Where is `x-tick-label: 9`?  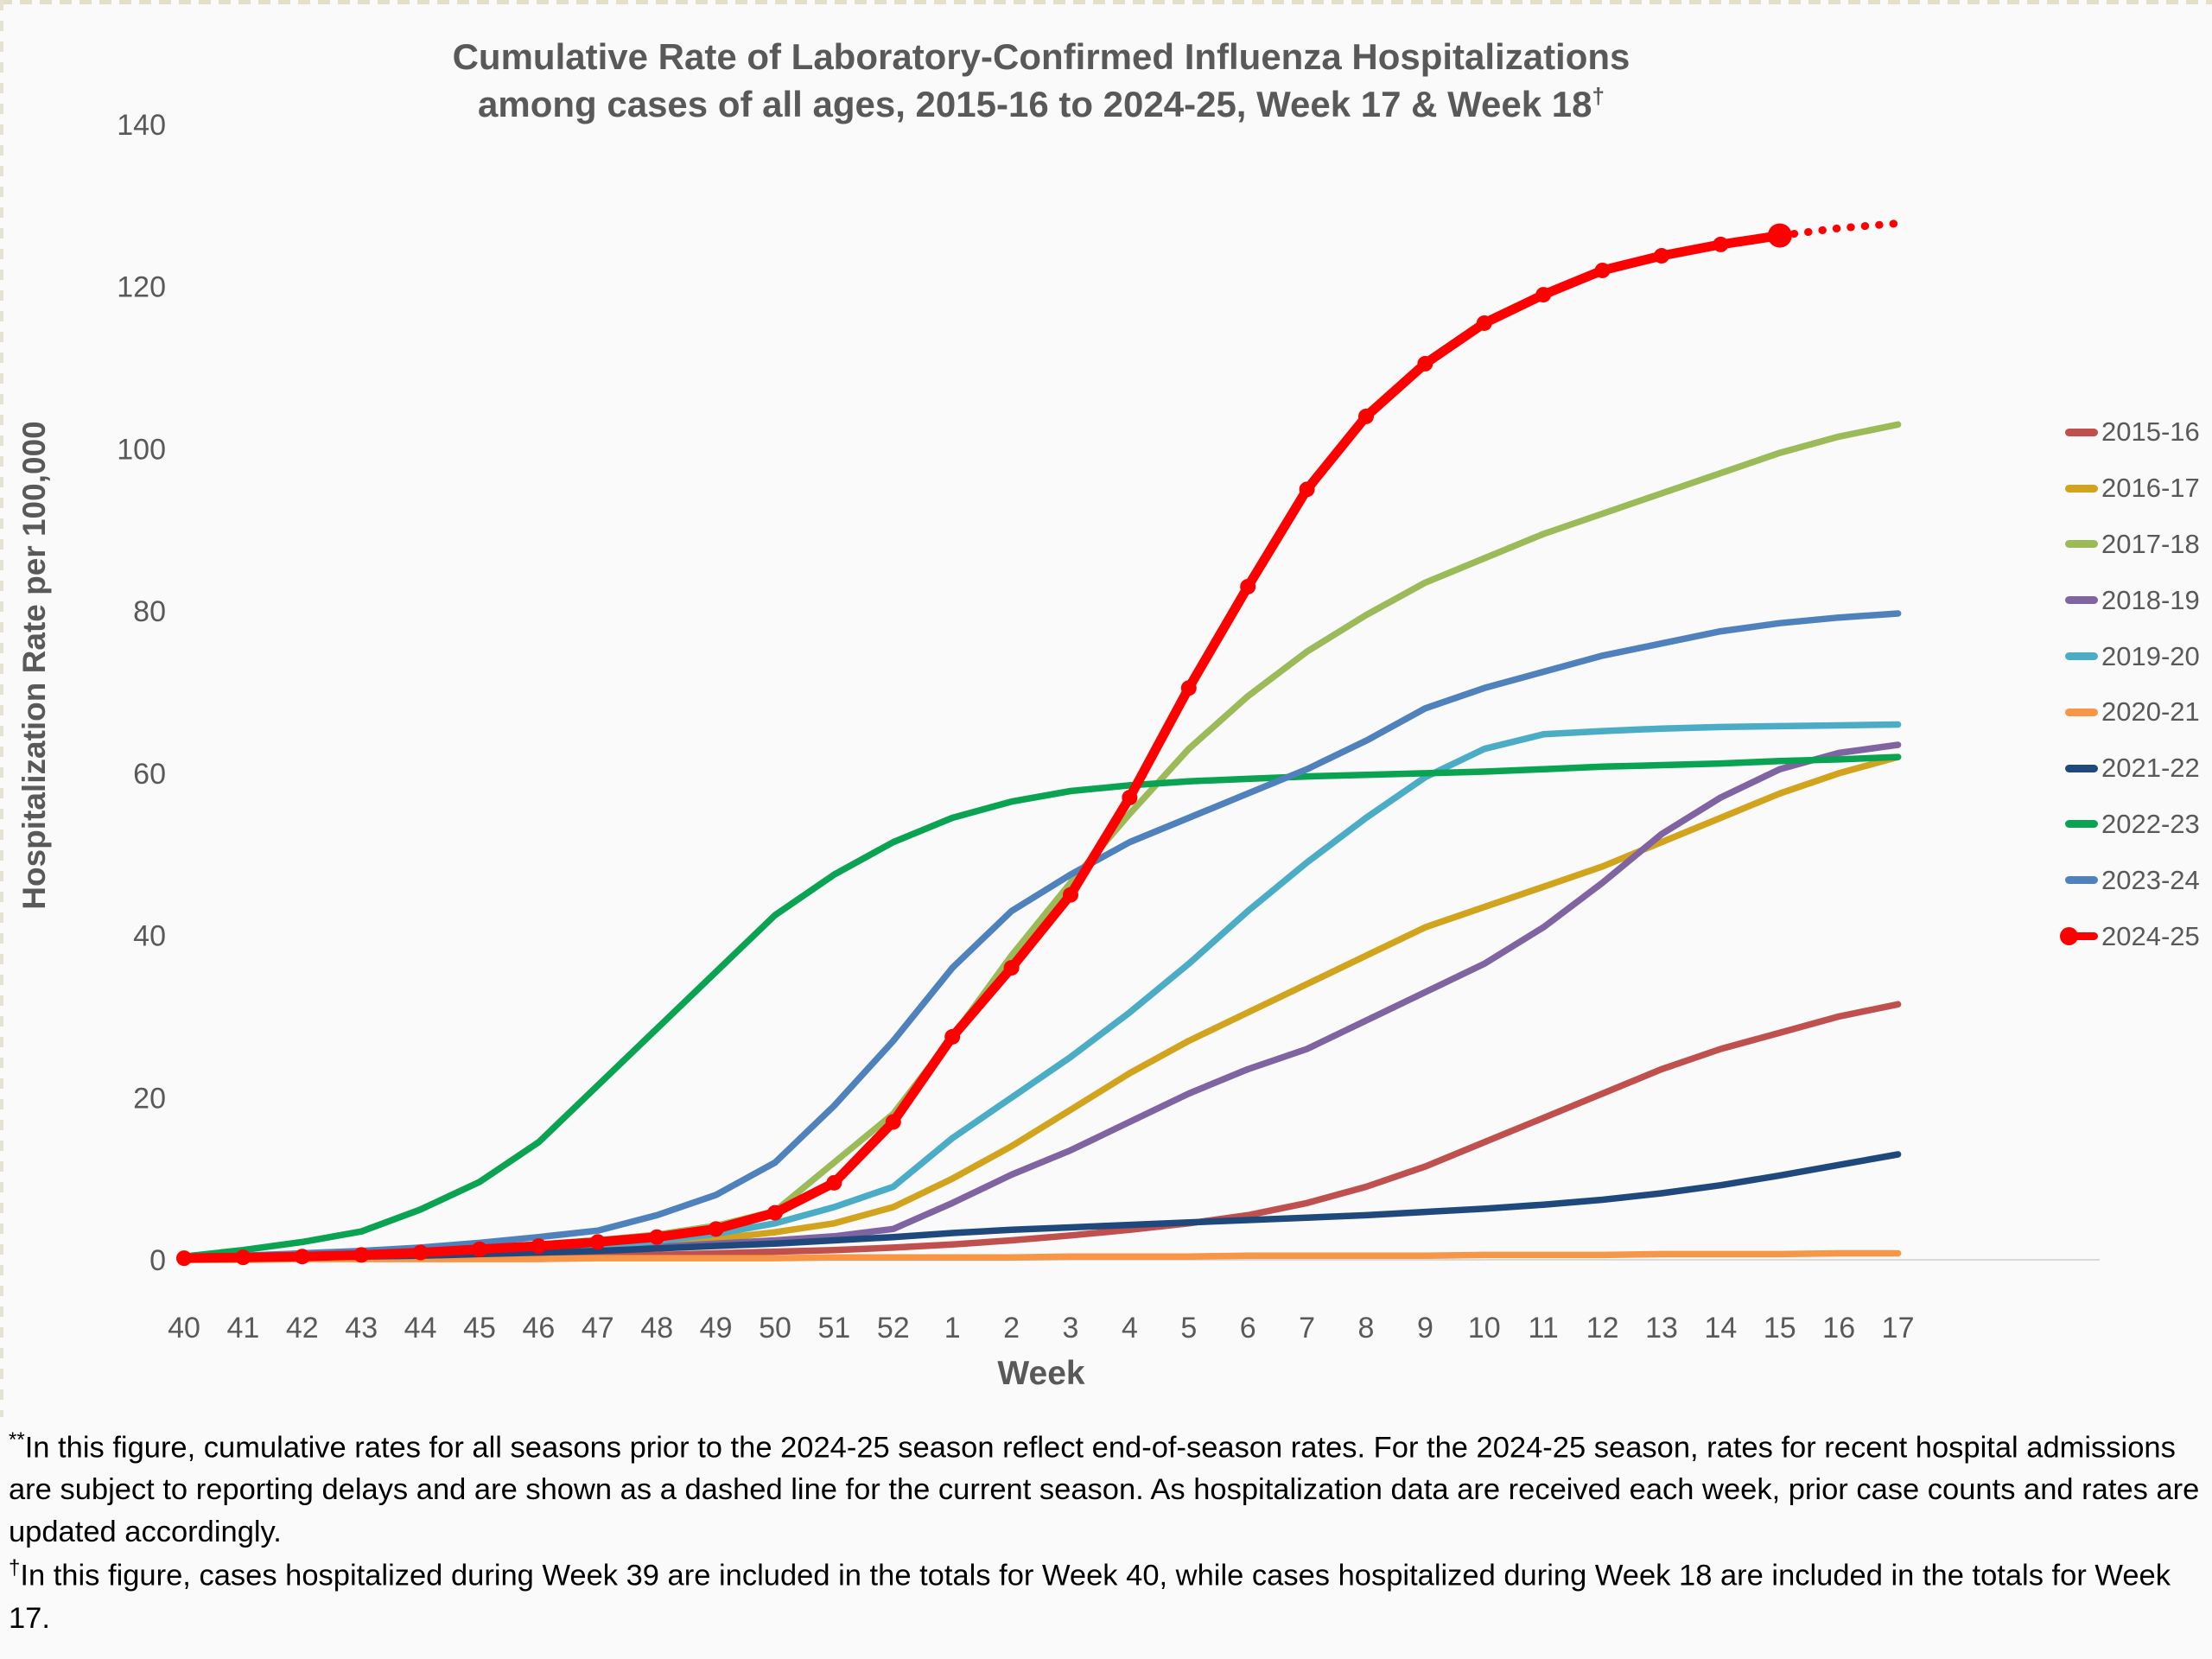 x-tick-label: 9 is located at coordinates (1425, 1328).